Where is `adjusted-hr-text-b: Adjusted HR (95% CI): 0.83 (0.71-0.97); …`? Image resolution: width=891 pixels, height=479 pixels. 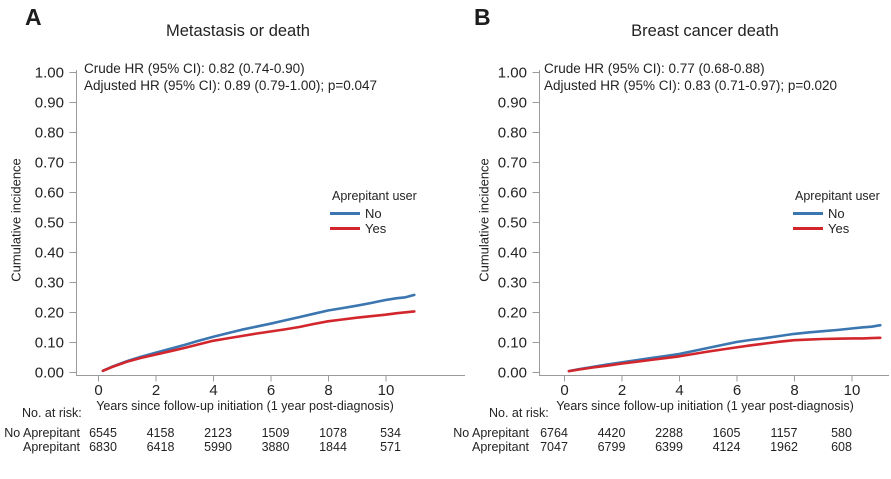
adjusted-hr-text-b: Adjusted HR (95% CI): 0.83 (0.71-0.97); … is located at coordinates (691, 85).